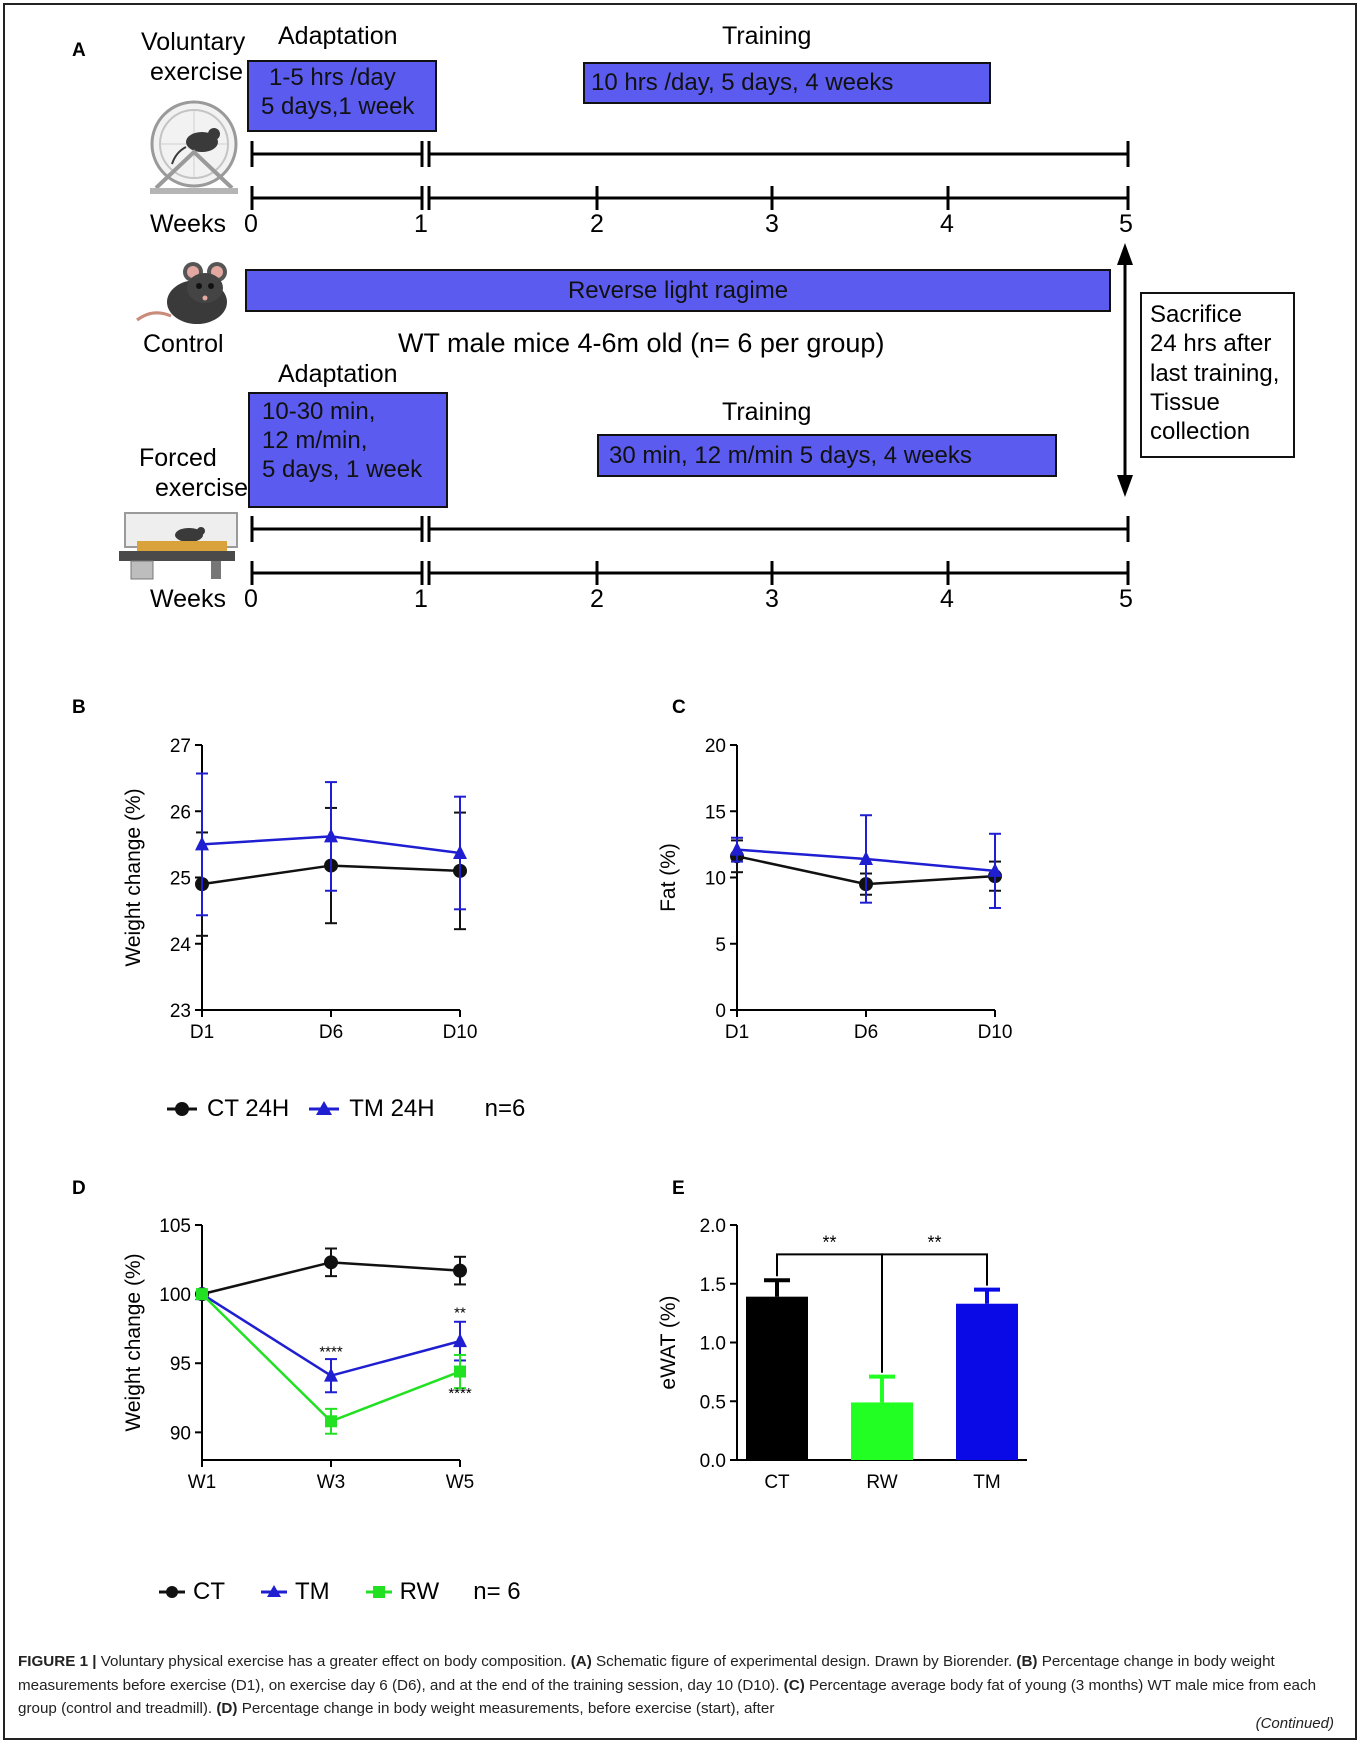 The height and width of the screenshot is (1746, 1362). What do you see at coordinates (713, 1285) in the screenshot?
I see `y-tick-label: 1.5` at bounding box center [713, 1285].